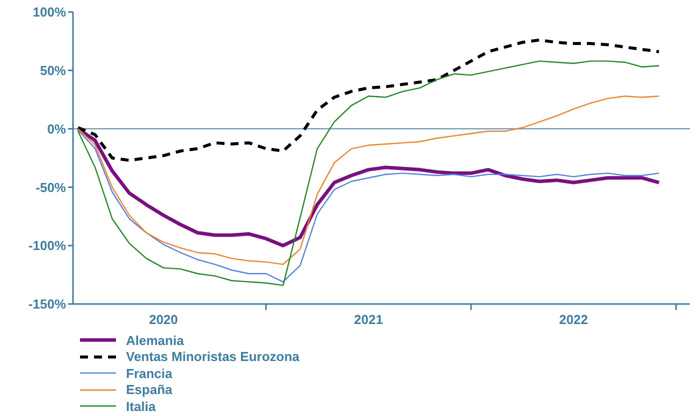 The image size is (697, 416). Describe the element at coordinates (213, 356) in the screenshot. I see `legend-label: Ventas Minoristas Eurozona` at that location.